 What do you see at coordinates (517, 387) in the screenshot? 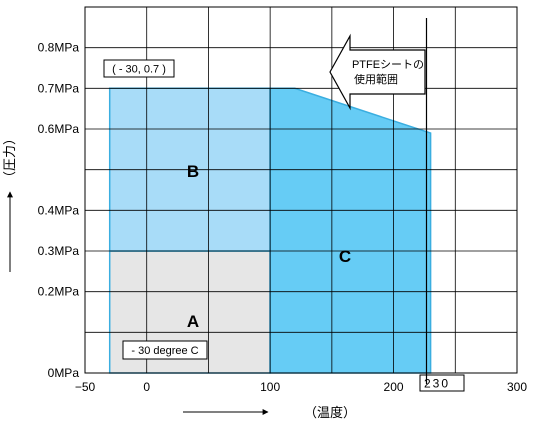
I see `x-tick-label: 300` at bounding box center [517, 387].